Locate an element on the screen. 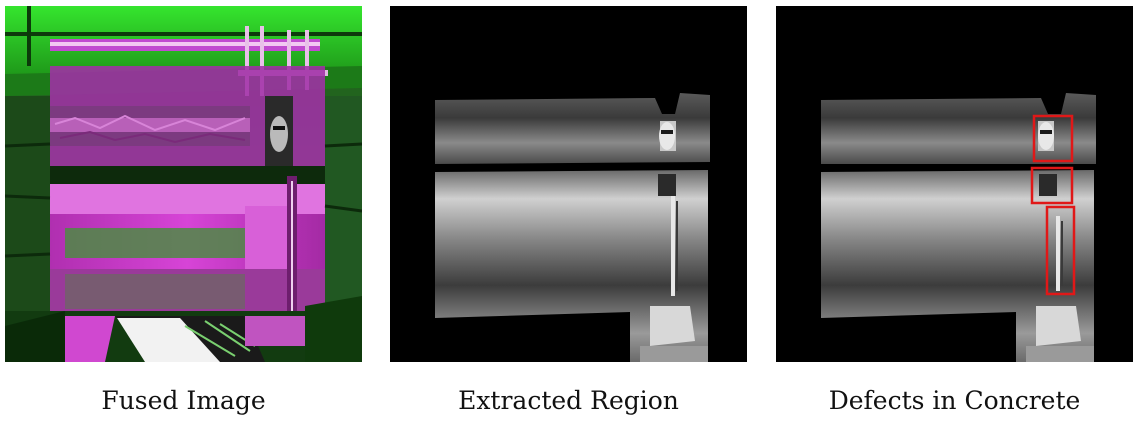 The height and width of the screenshot is (425, 1141). caption-extracted-region: Extracted Region is located at coordinates (568, 400).